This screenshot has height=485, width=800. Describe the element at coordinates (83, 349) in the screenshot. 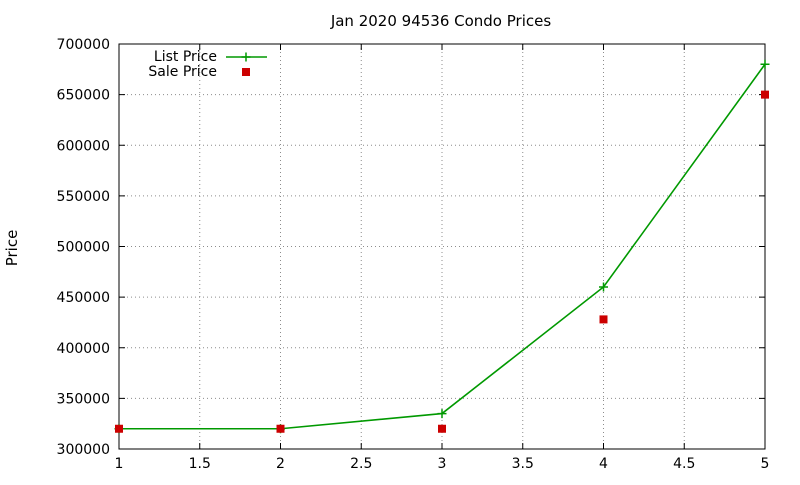

I see `y-tick-label: 400000` at that location.